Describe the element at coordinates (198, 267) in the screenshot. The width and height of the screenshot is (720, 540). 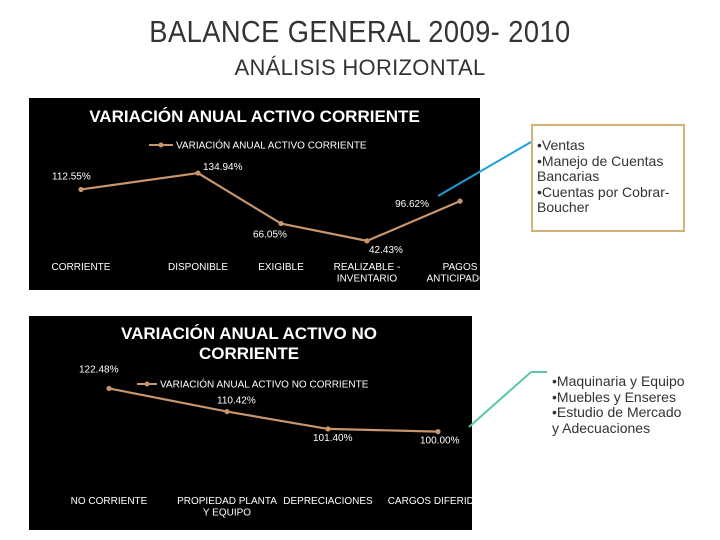
I see `category-label: DISPONIBLE` at that location.